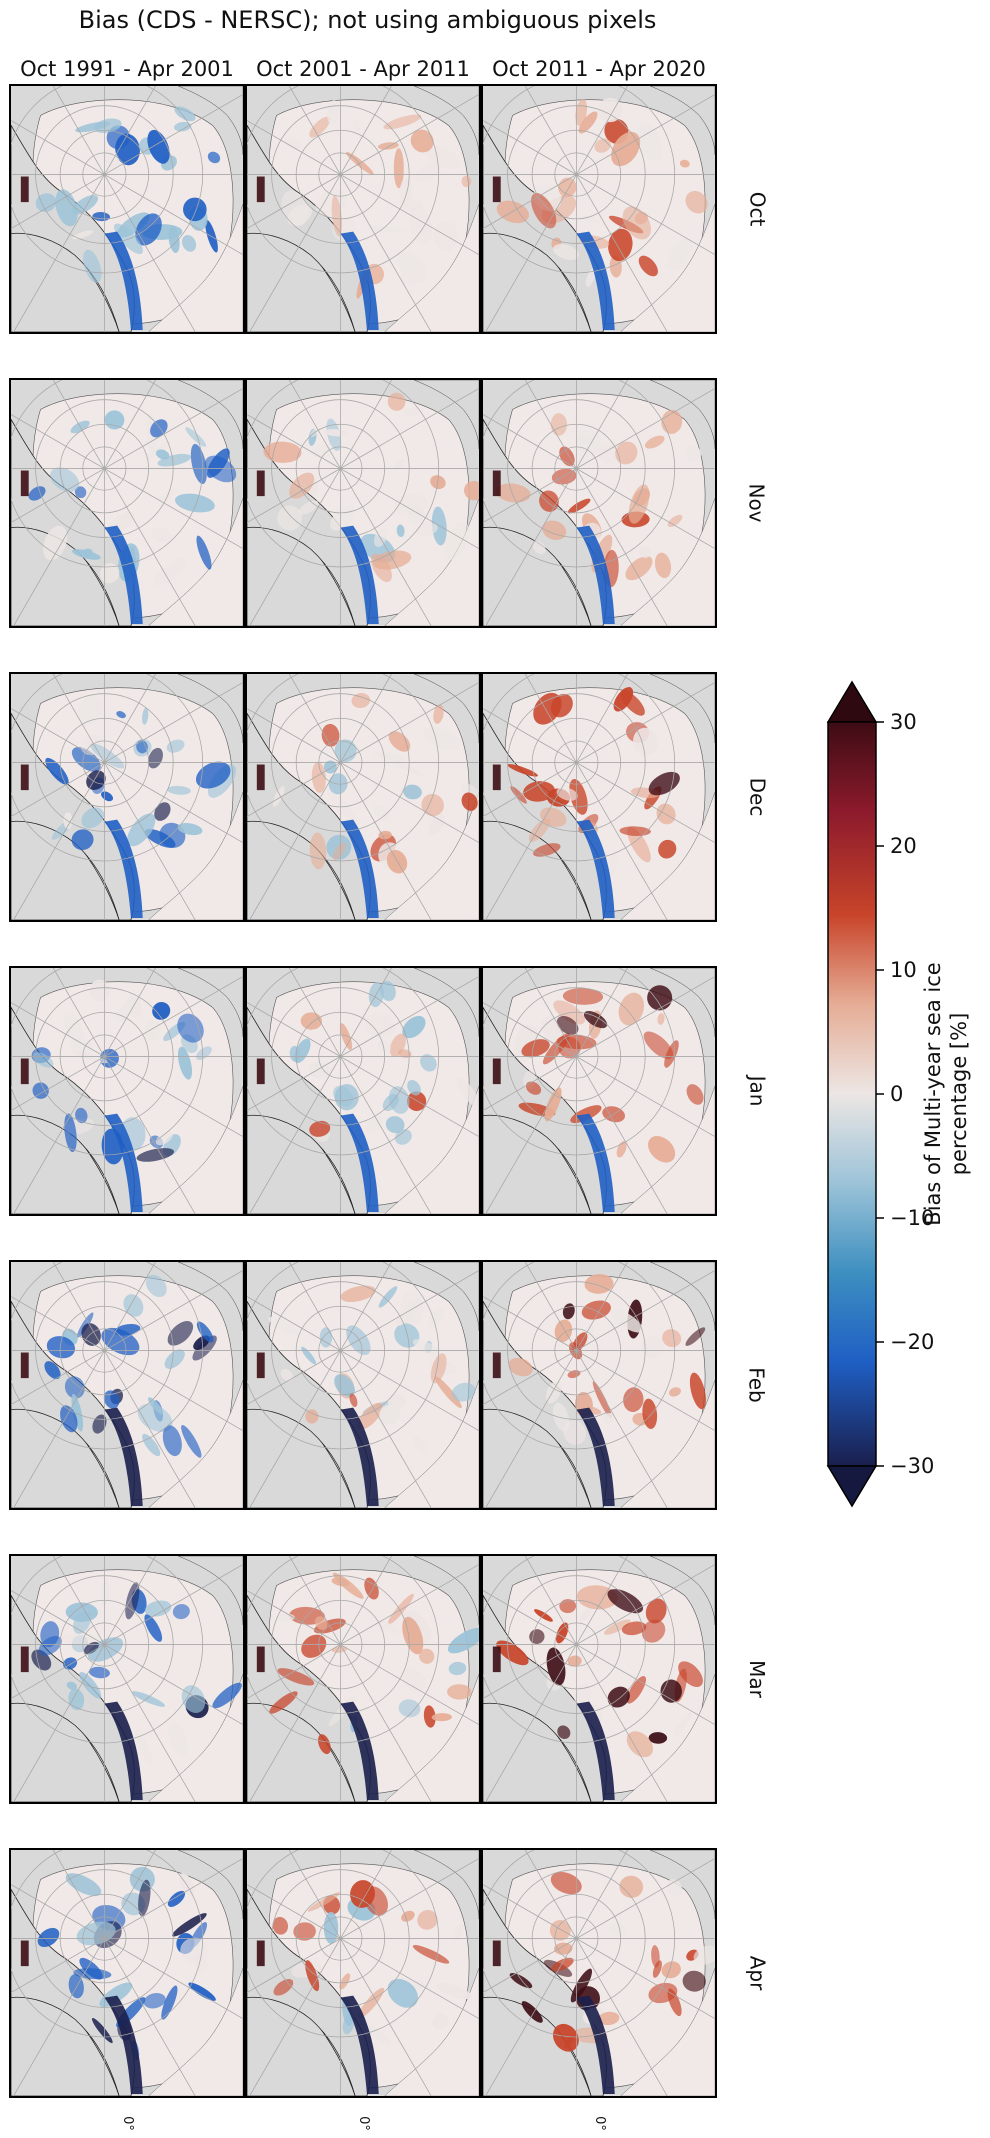  I want to click on colorbar, so click(855, 1094).